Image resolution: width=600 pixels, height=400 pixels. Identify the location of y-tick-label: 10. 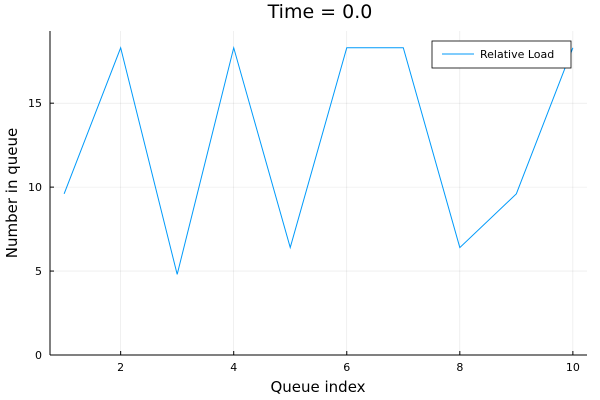
(35, 187).